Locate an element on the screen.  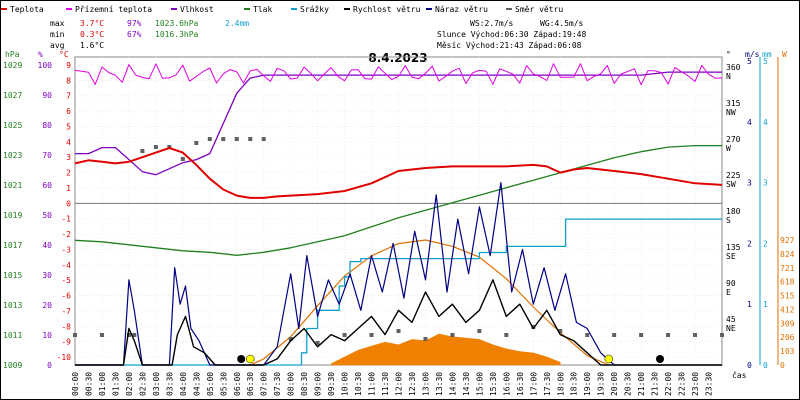
tick-temp: -4 is located at coordinates (66, 265).